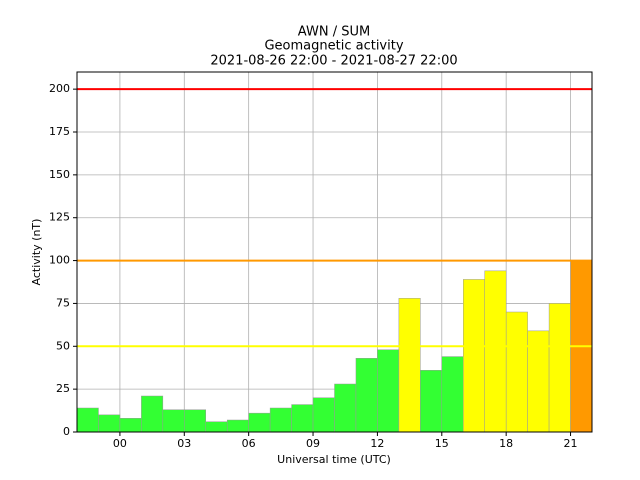 The width and height of the screenshot is (640, 480). What do you see at coordinates (59, 260) in the screenshot?
I see `y-tick-label: 100` at bounding box center [59, 260].